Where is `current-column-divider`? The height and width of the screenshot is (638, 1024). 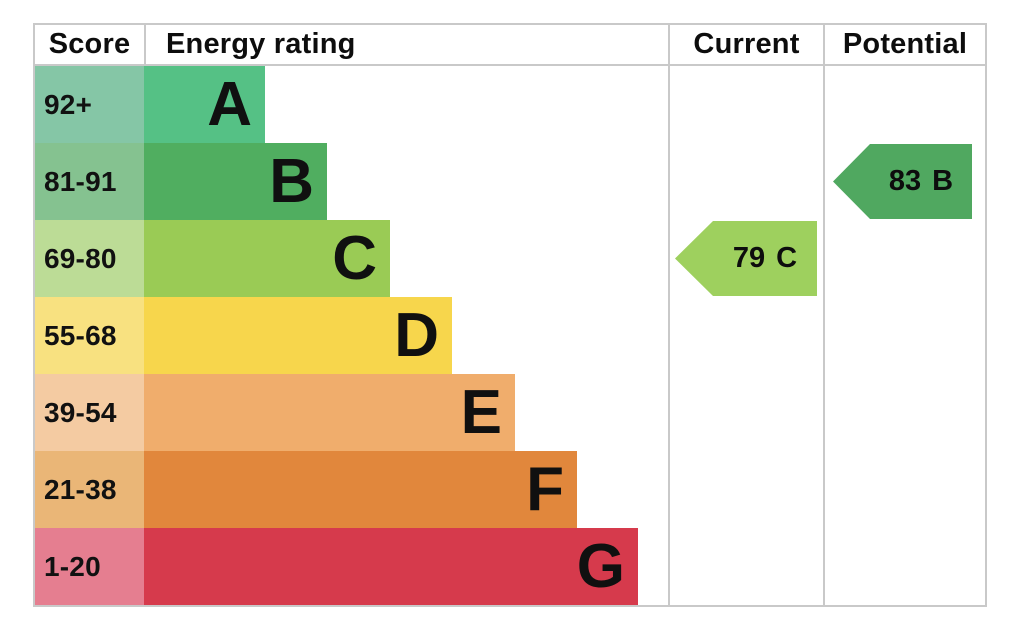
current-column-divider is located at coordinates (669, 315).